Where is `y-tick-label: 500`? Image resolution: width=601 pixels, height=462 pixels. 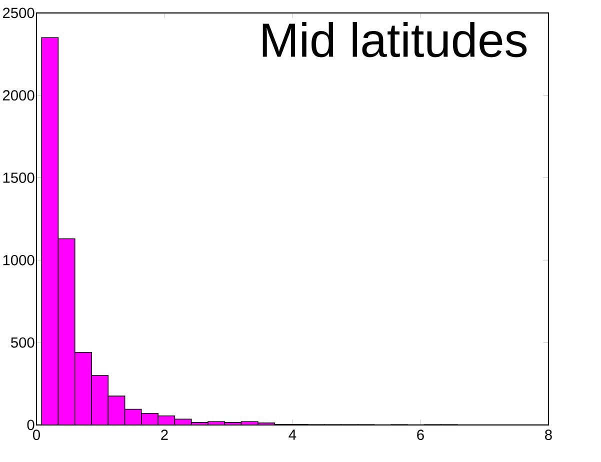
y-tick-label: 500 is located at coordinates (22, 342).